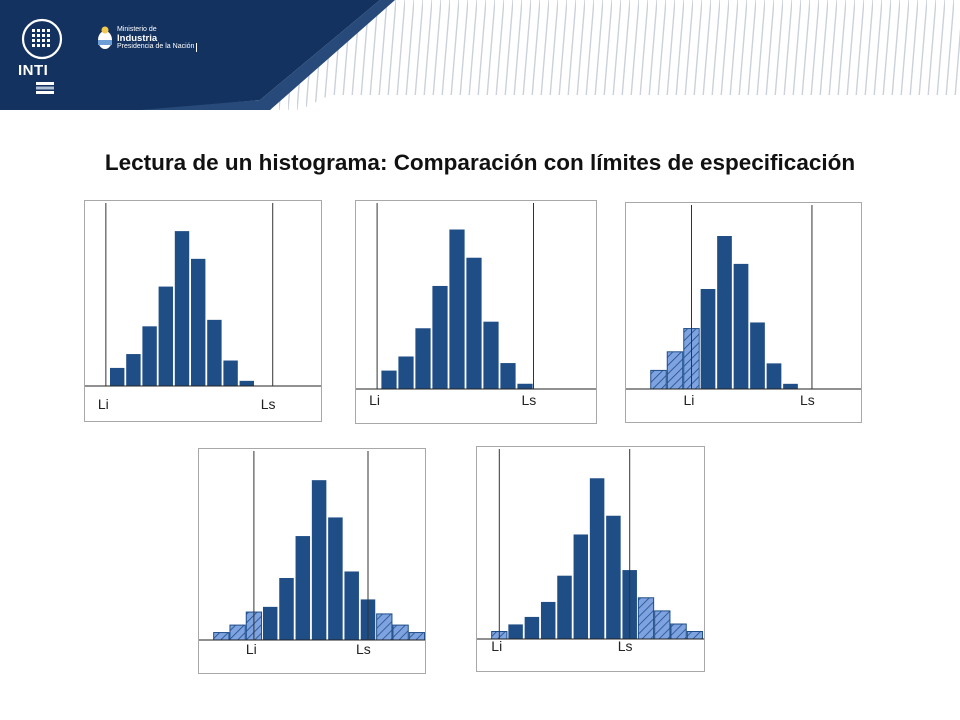  I want to click on histogram-panel-5: Li Ls, so click(590, 559).